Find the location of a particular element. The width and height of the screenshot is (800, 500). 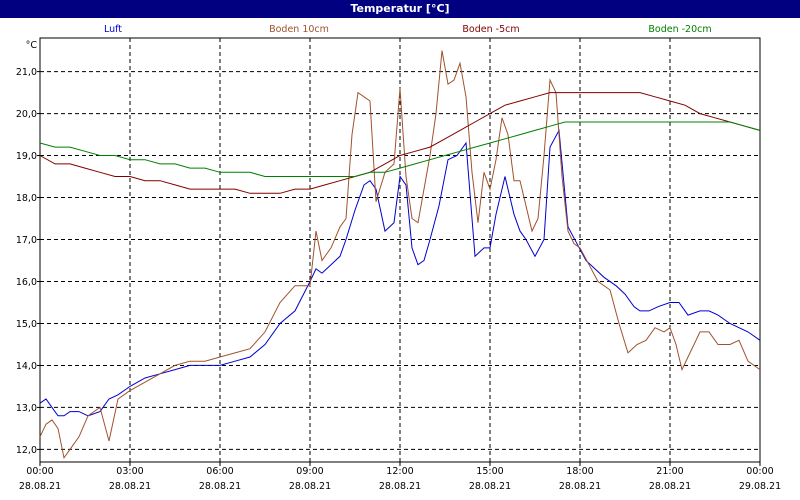

x-tick-time-label: 06:00 is located at coordinates (219, 471).